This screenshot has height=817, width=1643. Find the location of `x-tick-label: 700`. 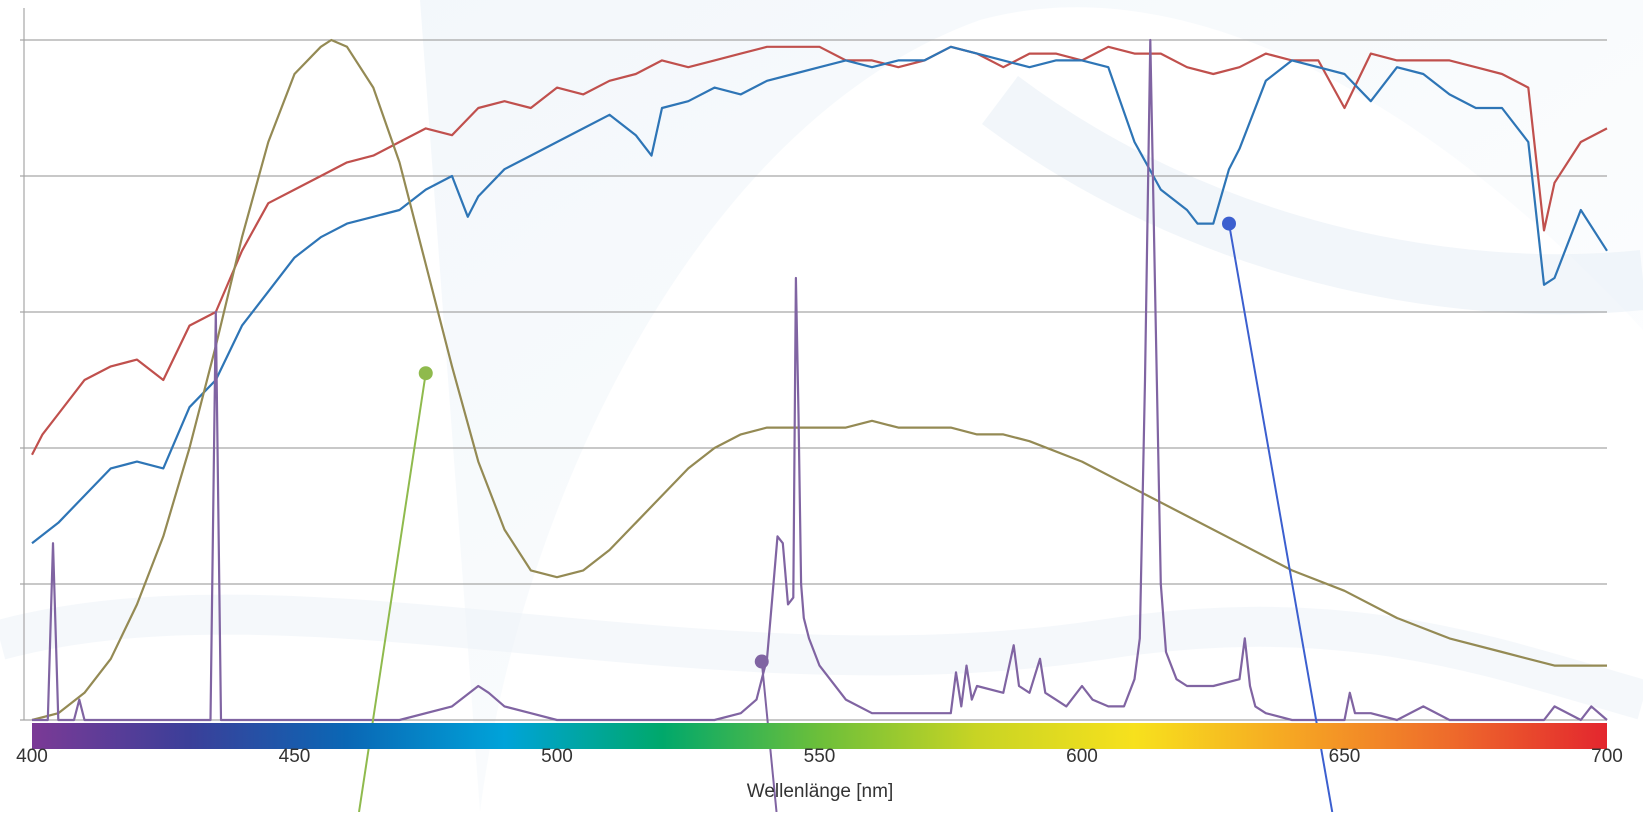

x-tick-label: 700 is located at coordinates (1607, 756).